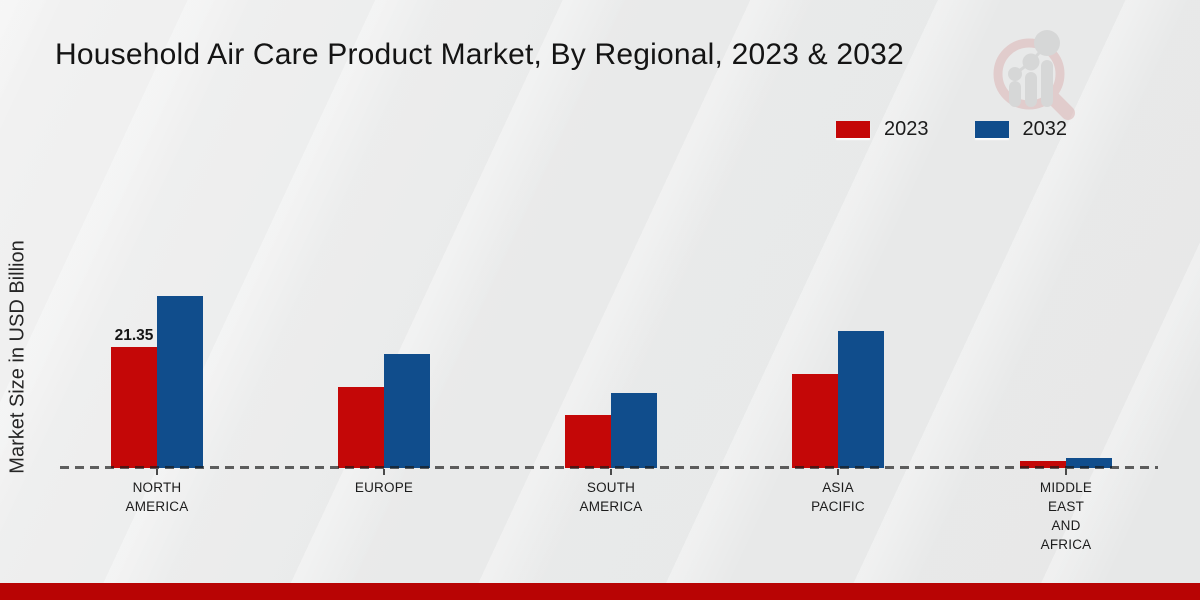  I want to click on legend-swatch-2032, so click(991, 129).